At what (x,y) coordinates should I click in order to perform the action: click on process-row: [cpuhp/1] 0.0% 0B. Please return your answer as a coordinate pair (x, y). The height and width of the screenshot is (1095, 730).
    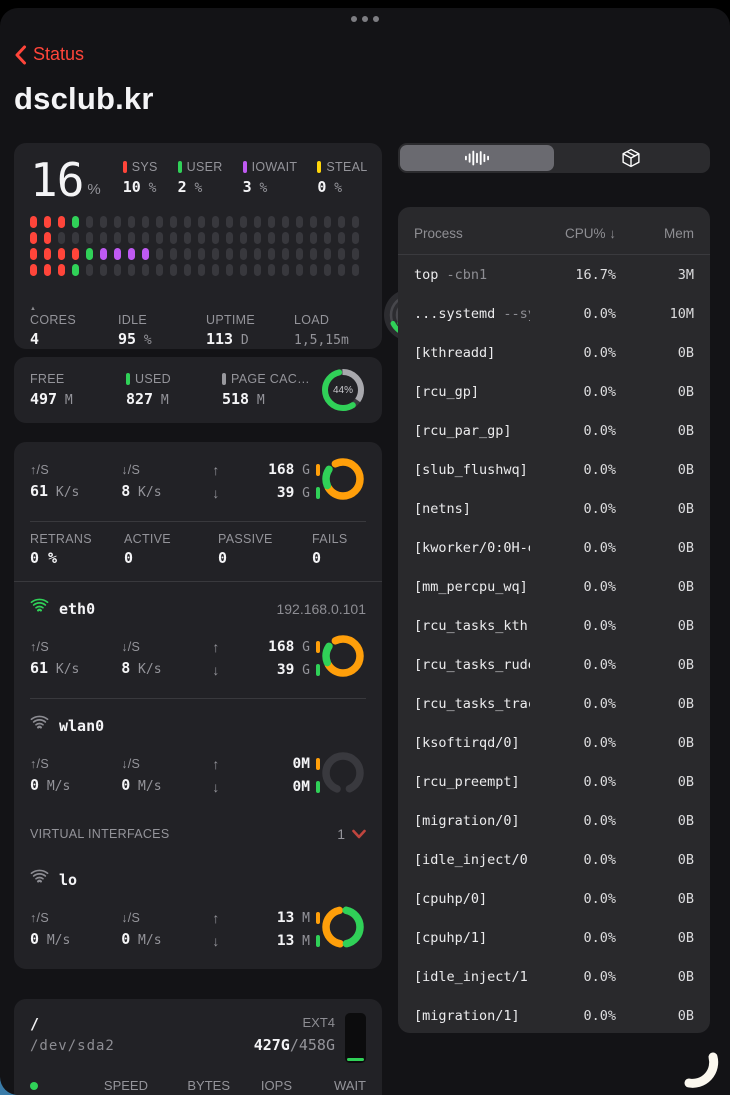
    Looking at the image, I should click on (554, 937).